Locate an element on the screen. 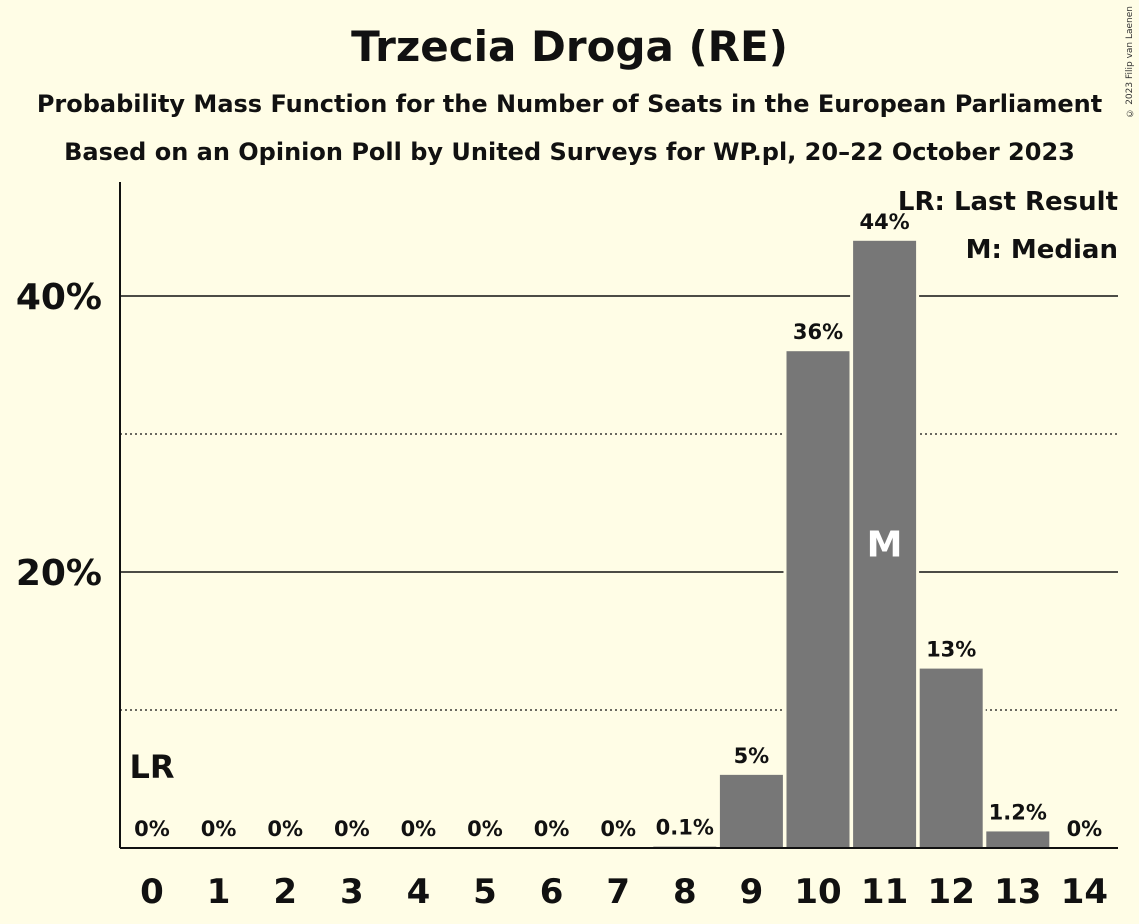 The width and height of the screenshot is (1139, 924). median-marker: M is located at coordinates (885, 544).